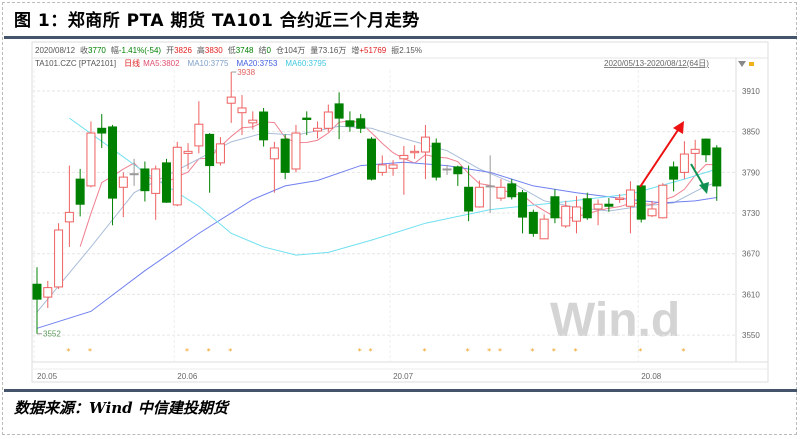  Describe the element at coordinates (140, 50) in the screenshot. I see `info-value: -1.41%(-54)` at that location.